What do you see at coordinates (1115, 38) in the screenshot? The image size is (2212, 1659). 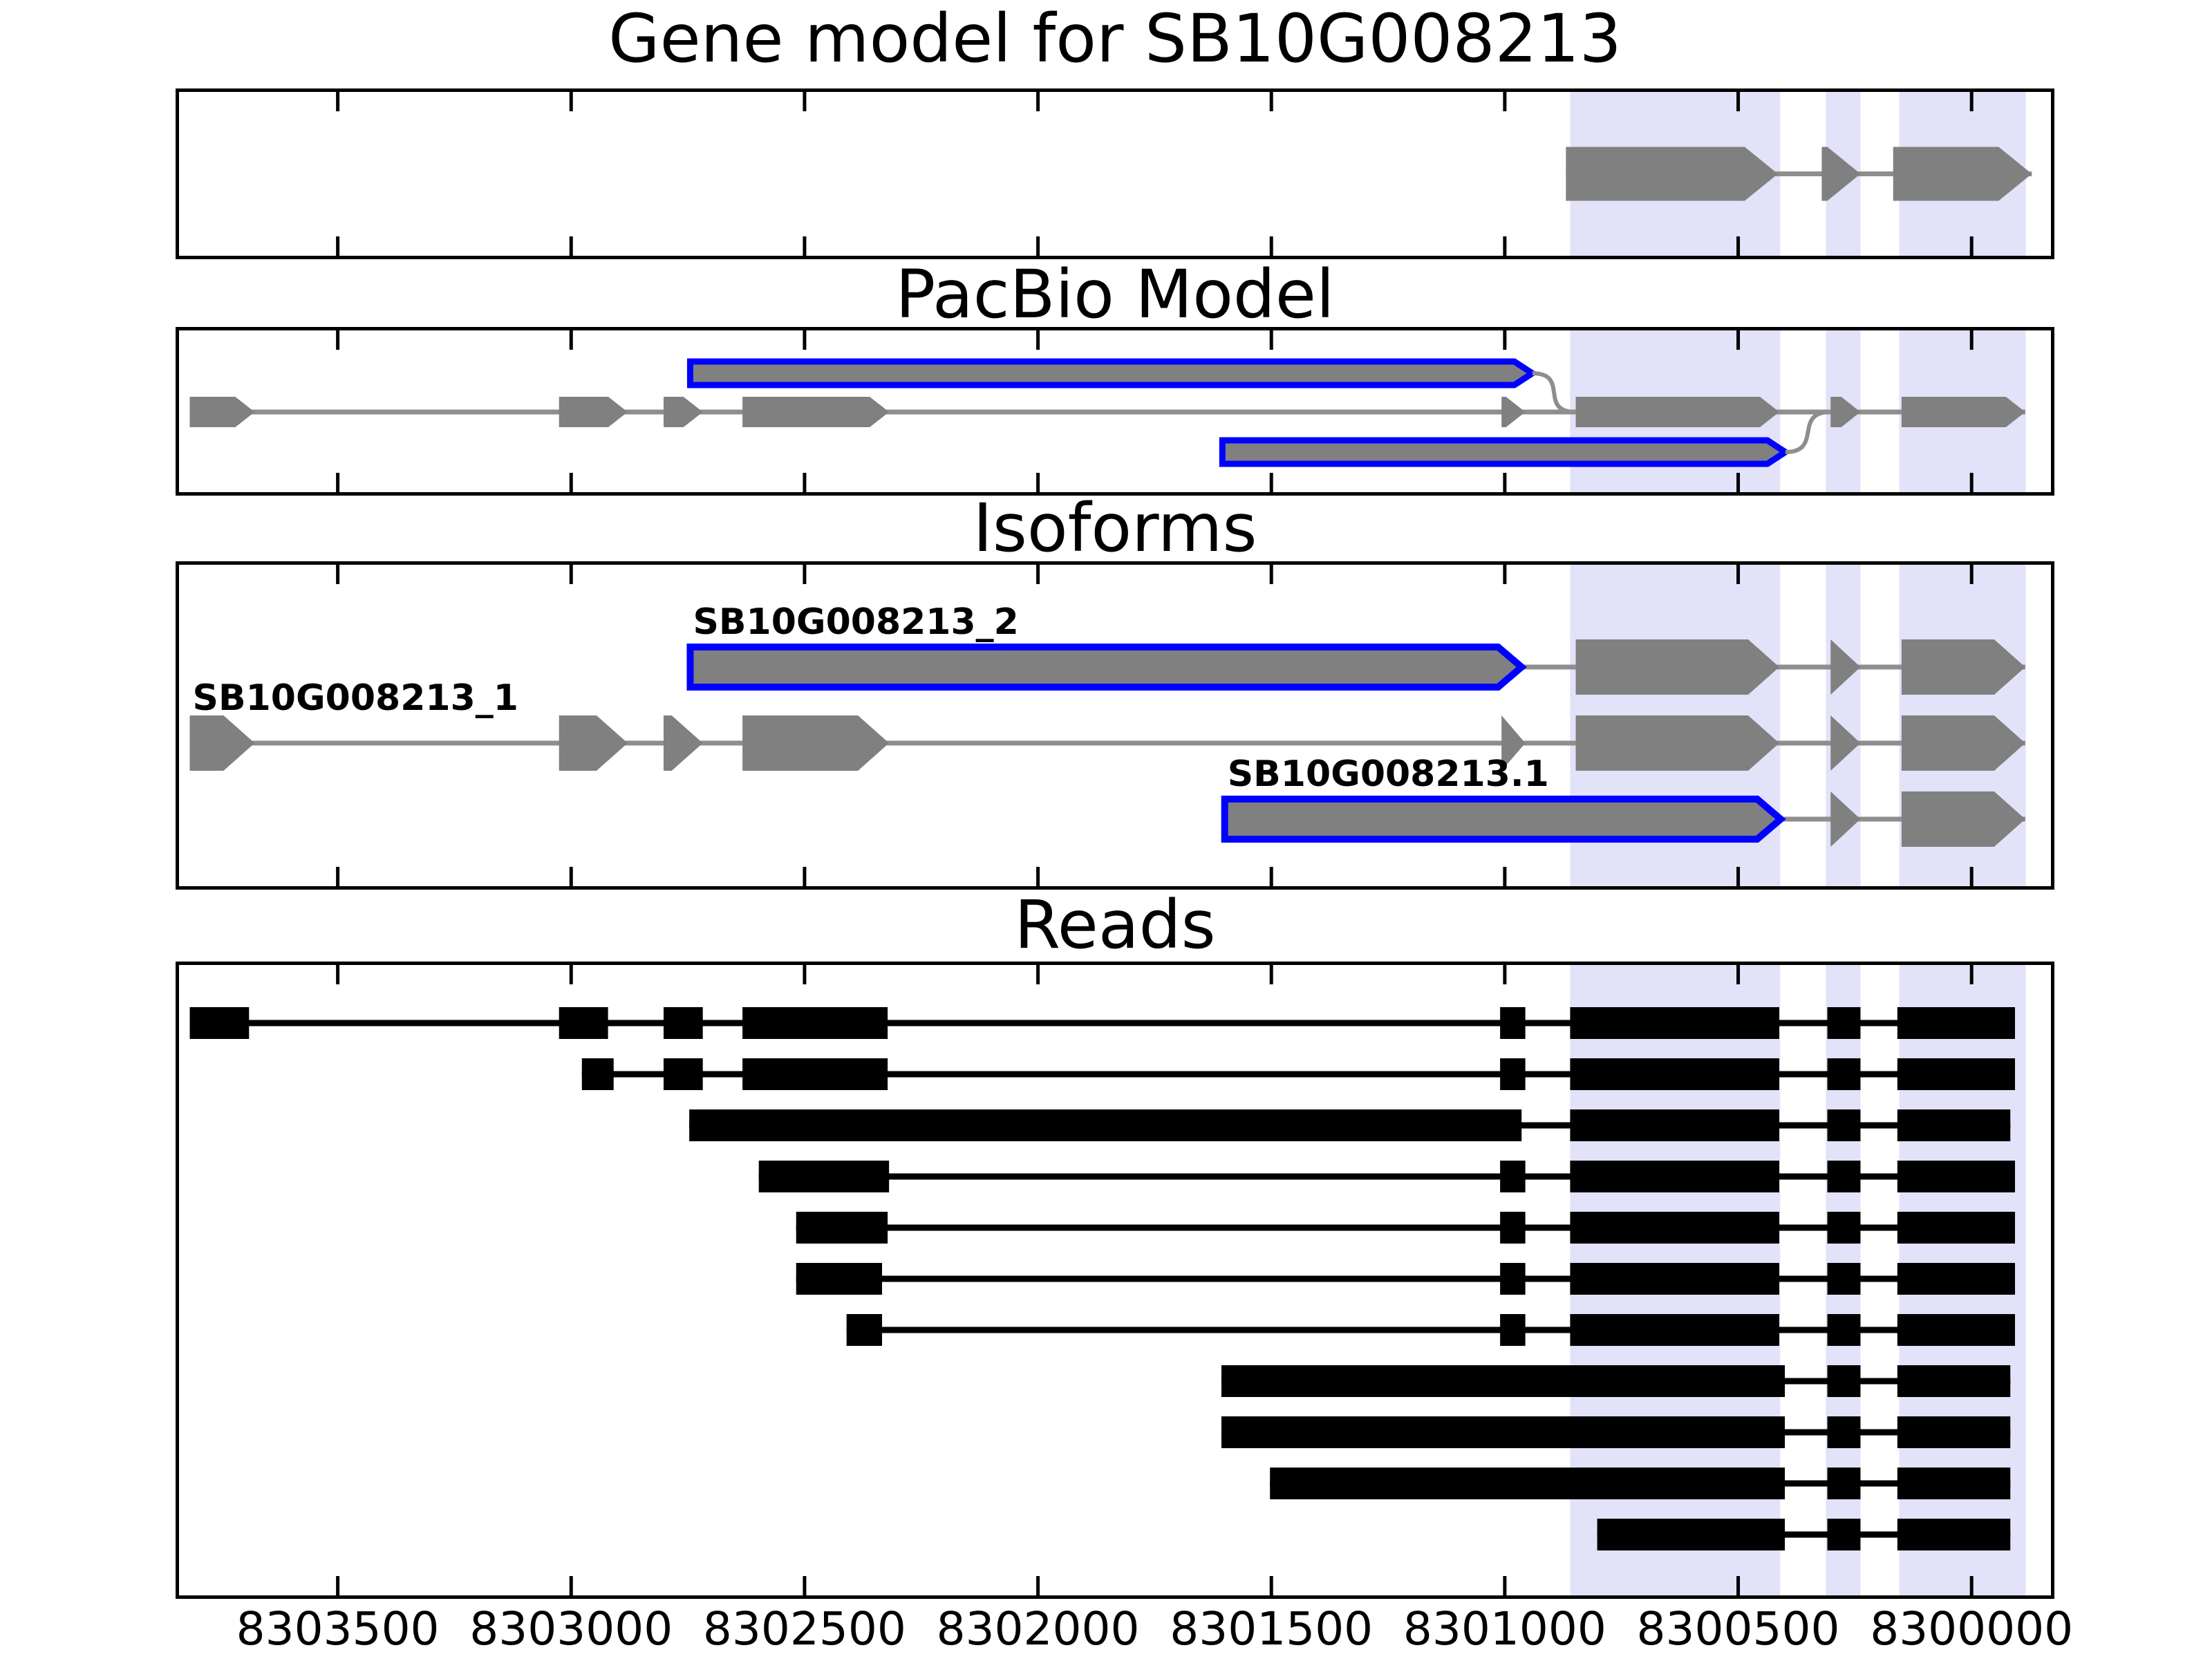 I see `main-title: Gene model for SB10G008213` at bounding box center [1115, 38].